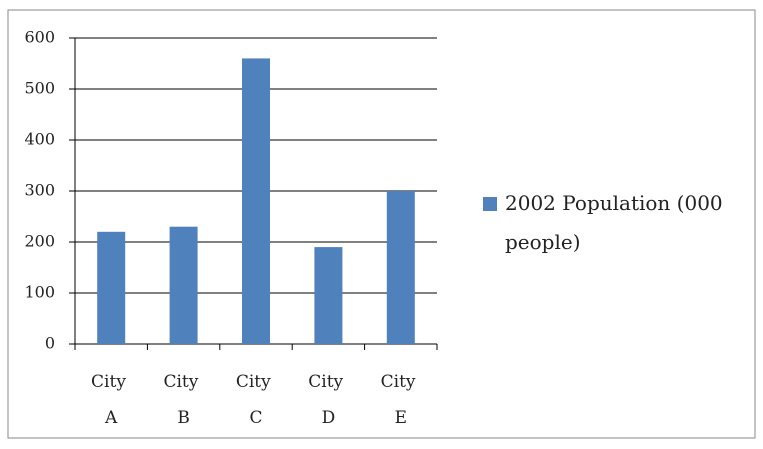 This screenshot has width=763, height=449. What do you see at coordinates (490, 204) in the screenshot?
I see `legend-swatch` at bounding box center [490, 204].